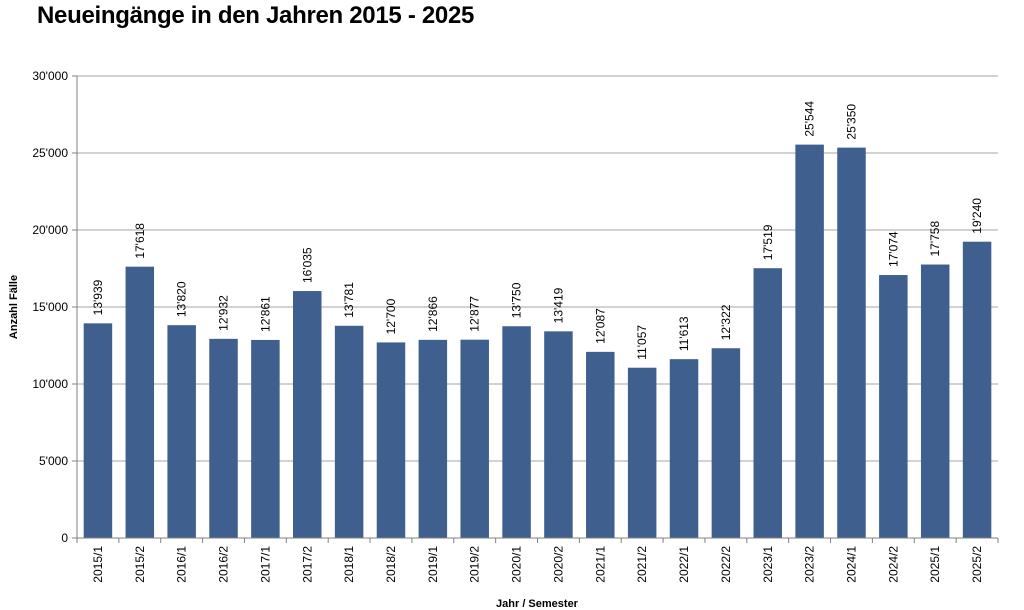  I want to click on x-tick-label: 2022/2, so click(726, 564).